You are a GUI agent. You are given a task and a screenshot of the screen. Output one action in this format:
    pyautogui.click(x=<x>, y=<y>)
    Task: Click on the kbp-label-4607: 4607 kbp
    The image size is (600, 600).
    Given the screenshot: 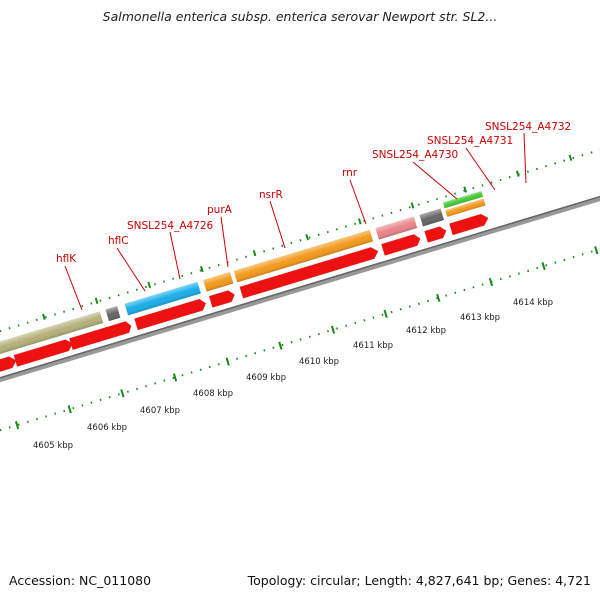 What is the action you would take?
    pyautogui.click(x=160, y=411)
    